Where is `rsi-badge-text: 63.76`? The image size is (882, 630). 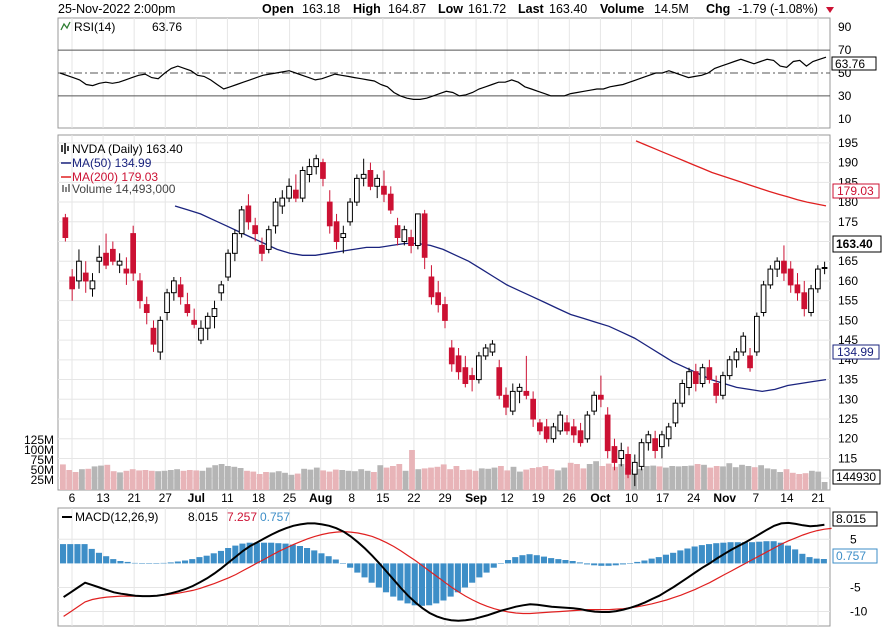
rsi-badge-text: 63.76 is located at coordinates (850, 64).